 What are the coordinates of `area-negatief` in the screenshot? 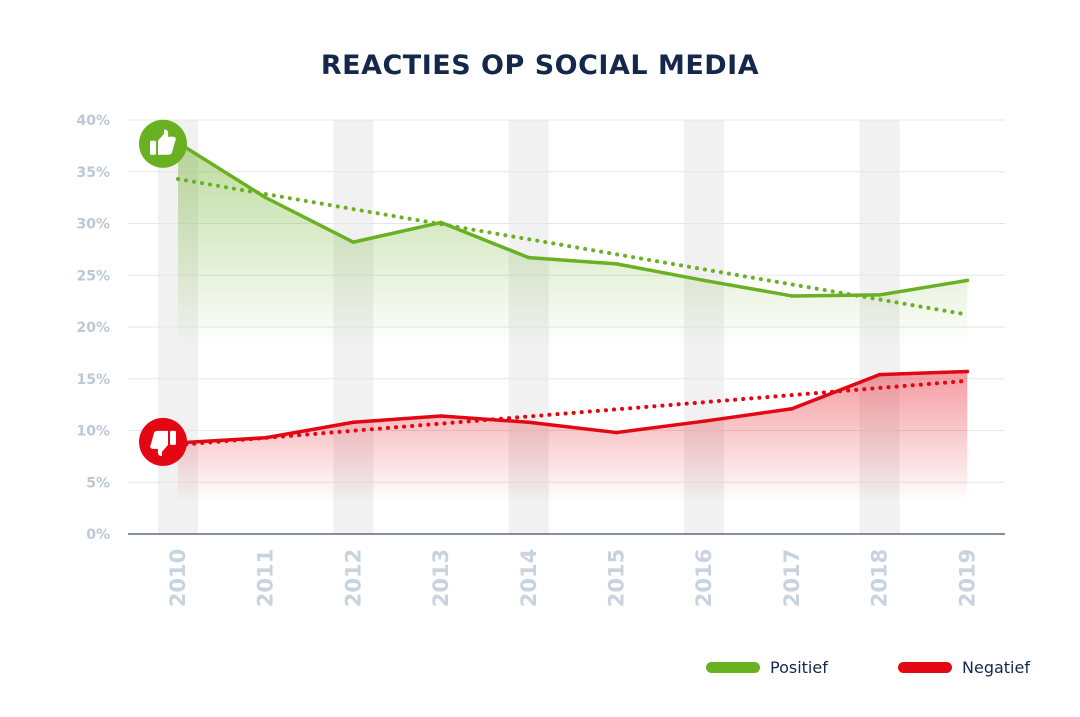 It's located at (573, 437).